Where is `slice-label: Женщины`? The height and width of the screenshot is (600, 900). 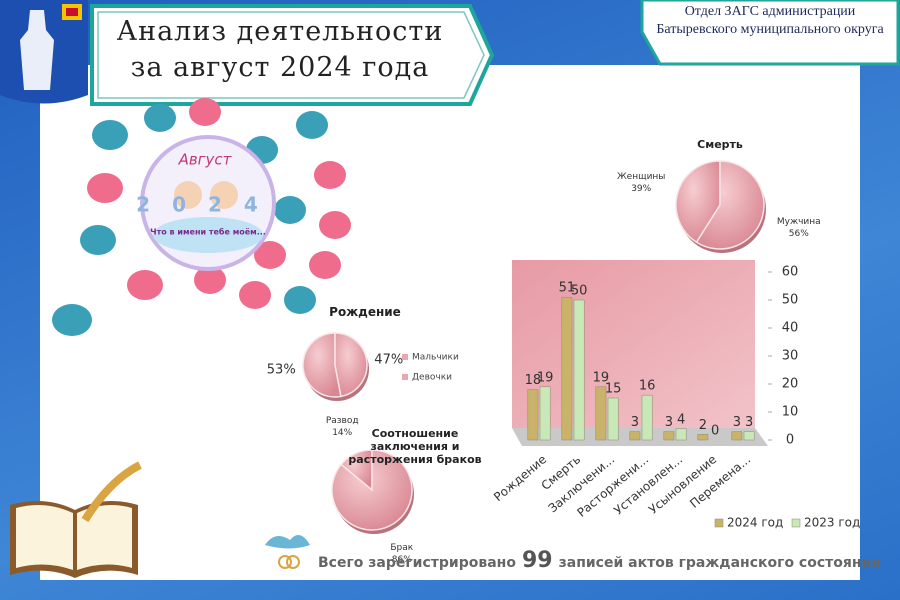
slice-label: Женщины is located at coordinates (641, 177).